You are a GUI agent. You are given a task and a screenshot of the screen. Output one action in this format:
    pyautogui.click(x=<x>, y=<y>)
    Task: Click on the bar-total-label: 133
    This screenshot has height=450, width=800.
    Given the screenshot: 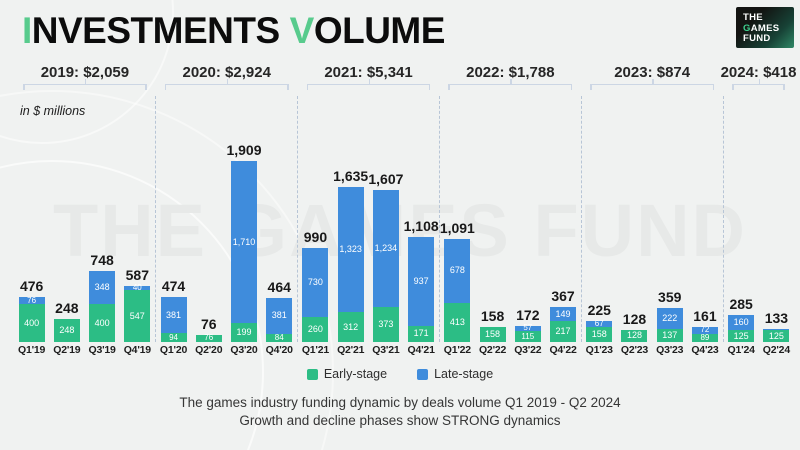 What is the action you would take?
    pyautogui.click(x=776, y=318)
    